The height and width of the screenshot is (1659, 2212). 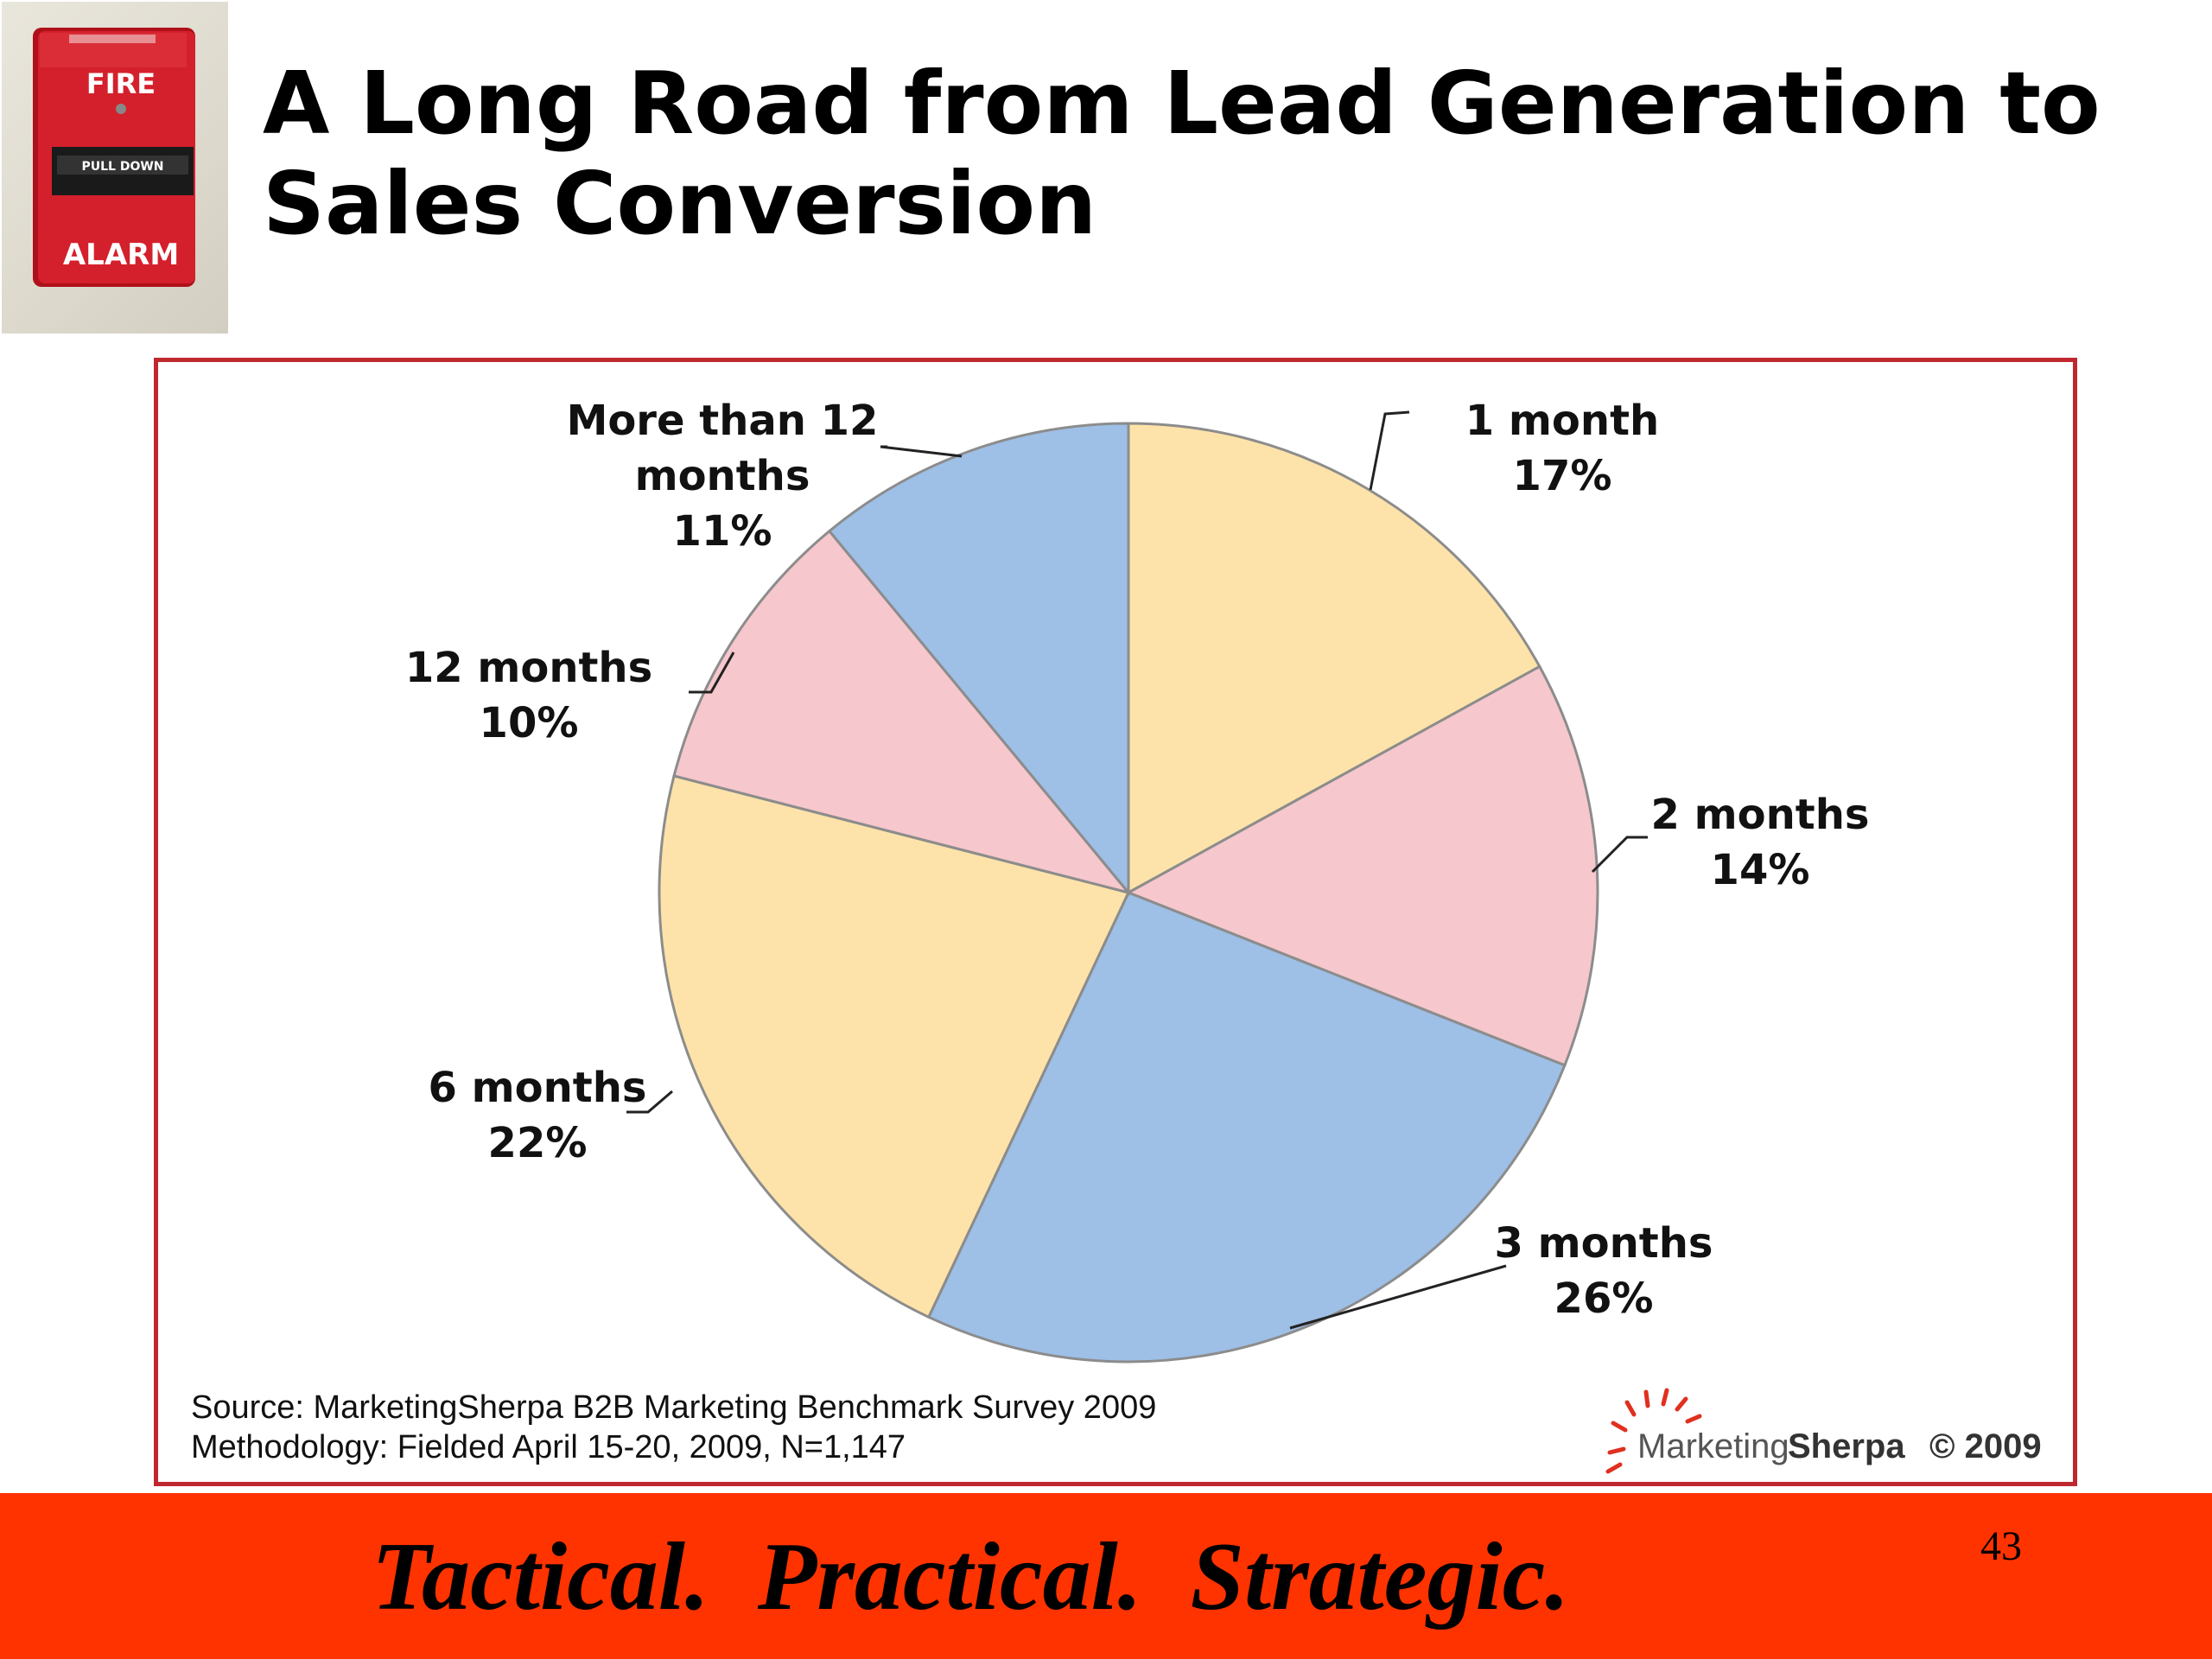 I want to click on slice-label: More than 12 months 11%, so click(x=723, y=477).